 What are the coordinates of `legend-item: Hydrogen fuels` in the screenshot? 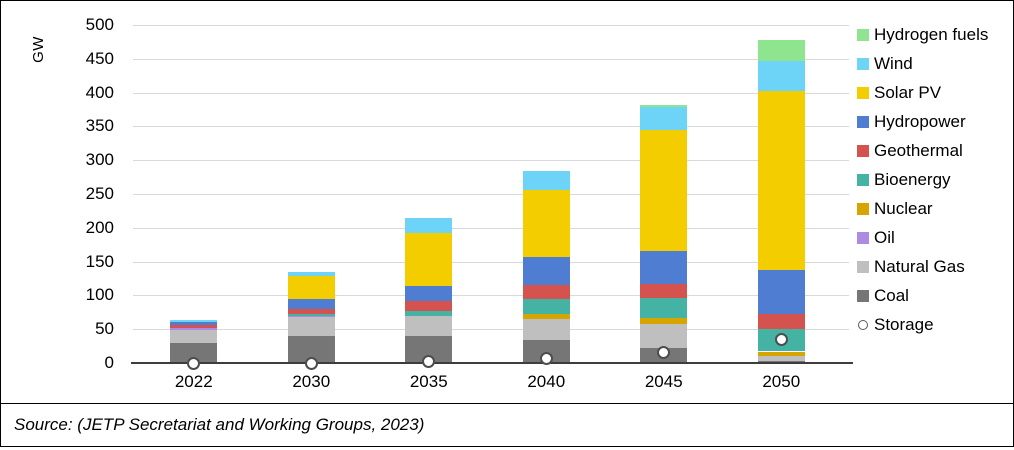 It's located at (922, 34).